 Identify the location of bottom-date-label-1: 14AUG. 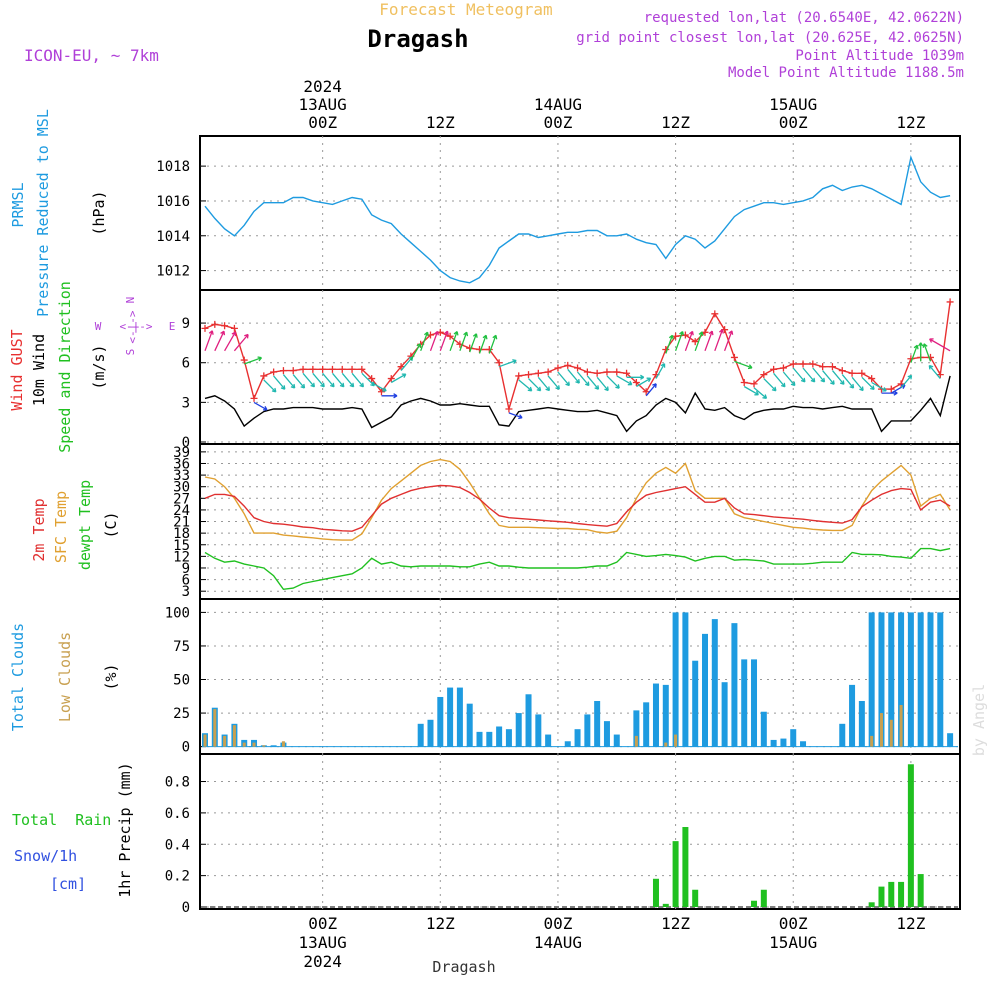
(558, 942).